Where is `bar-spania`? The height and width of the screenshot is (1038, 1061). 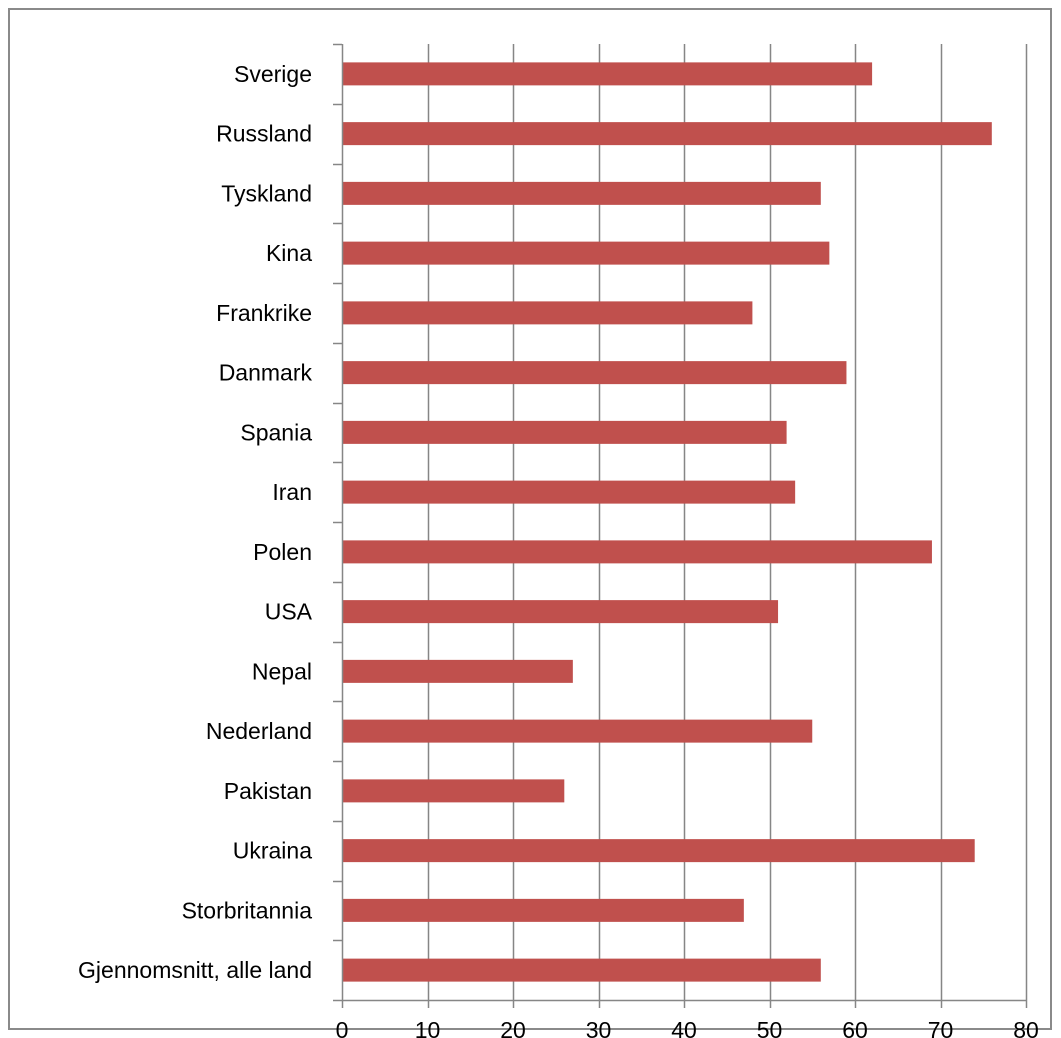
bar-spania is located at coordinates (564, 432).